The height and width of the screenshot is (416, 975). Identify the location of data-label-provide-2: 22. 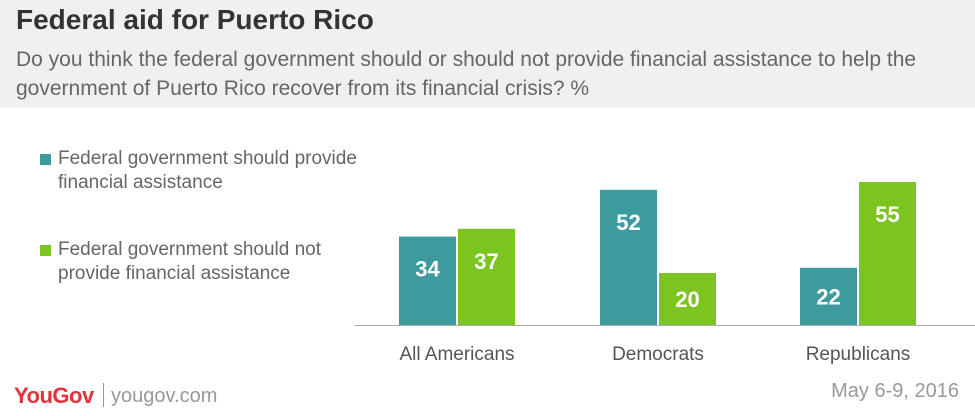
(828, 296).